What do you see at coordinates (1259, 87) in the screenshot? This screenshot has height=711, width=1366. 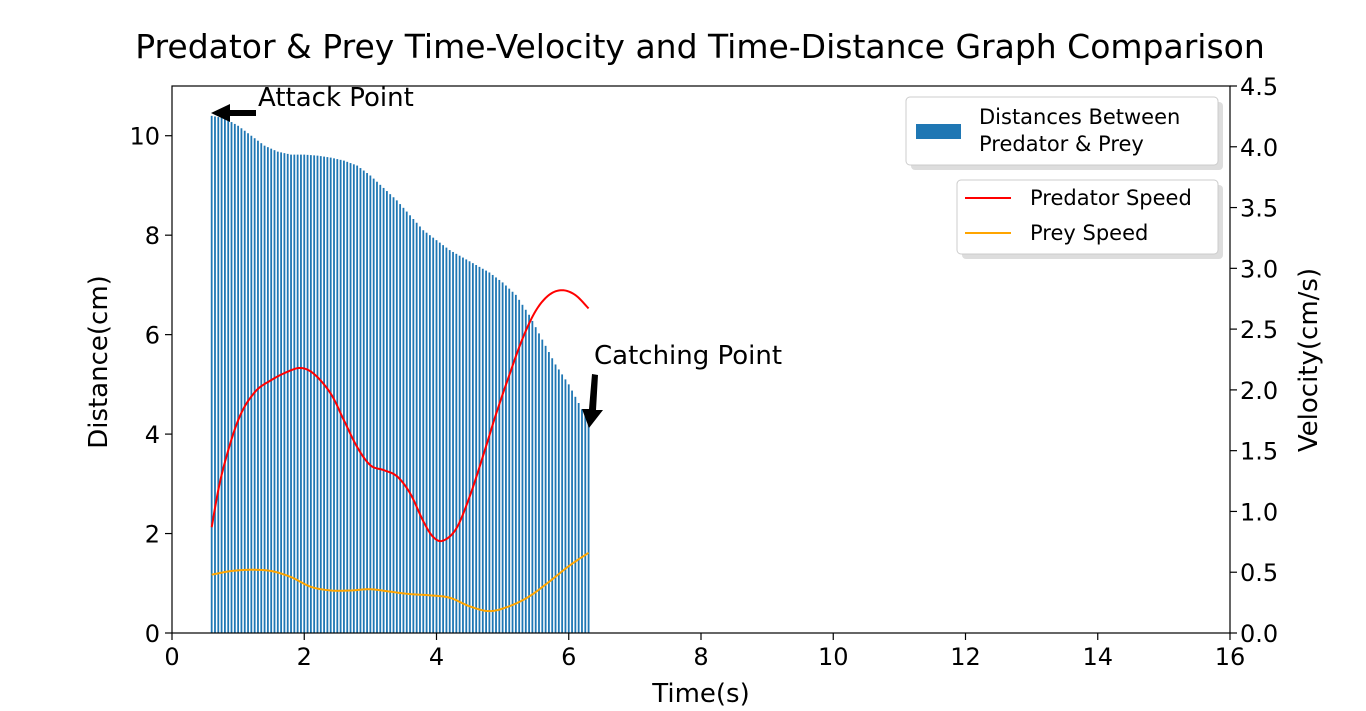 I see `y-right-tick-label: 4.5` at bounding box center [1259, 87].